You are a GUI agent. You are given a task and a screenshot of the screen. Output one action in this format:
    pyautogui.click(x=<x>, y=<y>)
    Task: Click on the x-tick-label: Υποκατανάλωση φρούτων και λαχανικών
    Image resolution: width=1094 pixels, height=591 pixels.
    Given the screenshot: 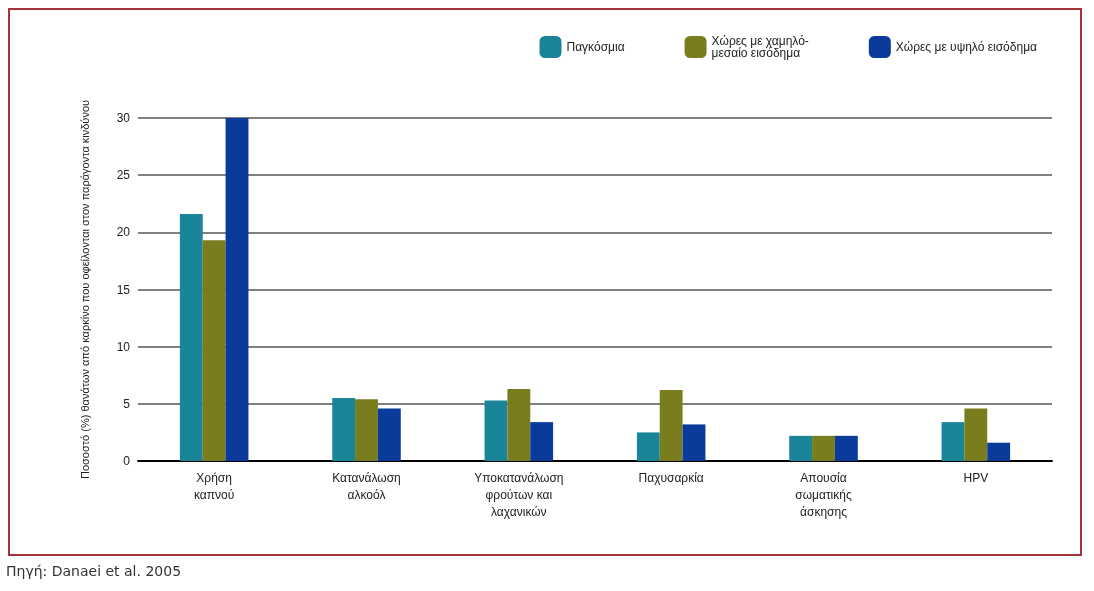 What is the action you would take?
    pyautogui.click(x=519, y=494)
    